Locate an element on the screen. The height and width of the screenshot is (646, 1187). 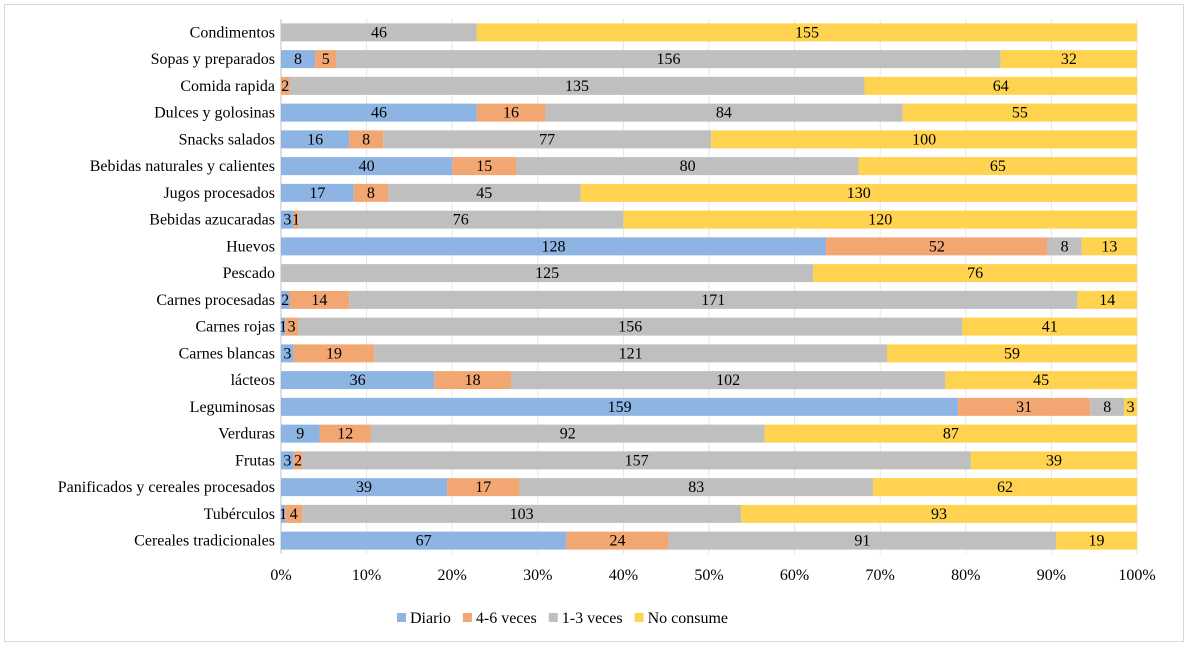
data-label: 9 is located at coordinates (300, 434).